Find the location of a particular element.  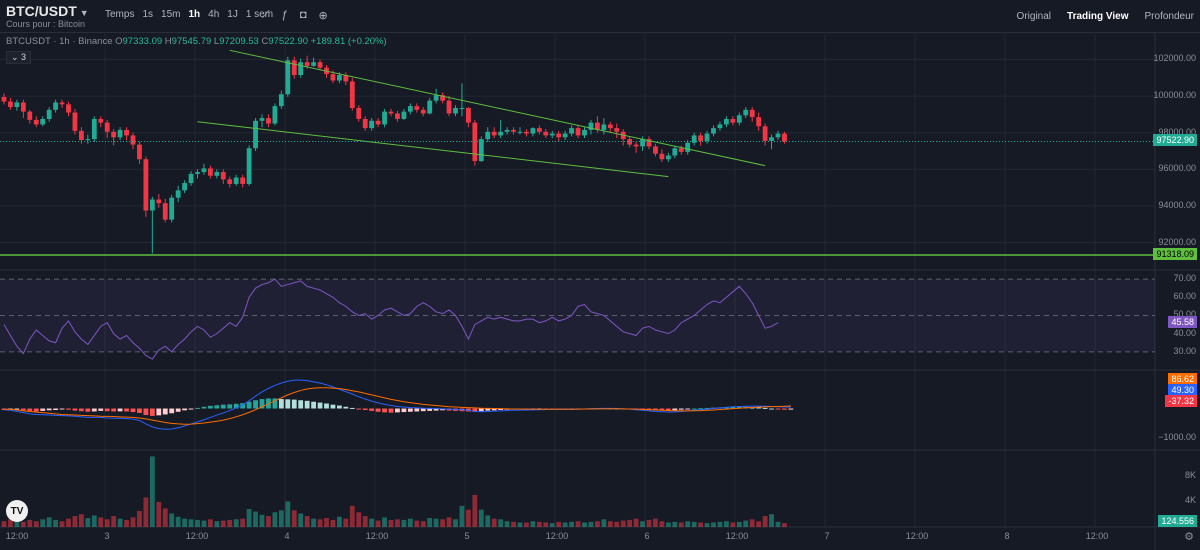

view-tab-profondeur: Profondeur is located at coordinates (1169, 16).